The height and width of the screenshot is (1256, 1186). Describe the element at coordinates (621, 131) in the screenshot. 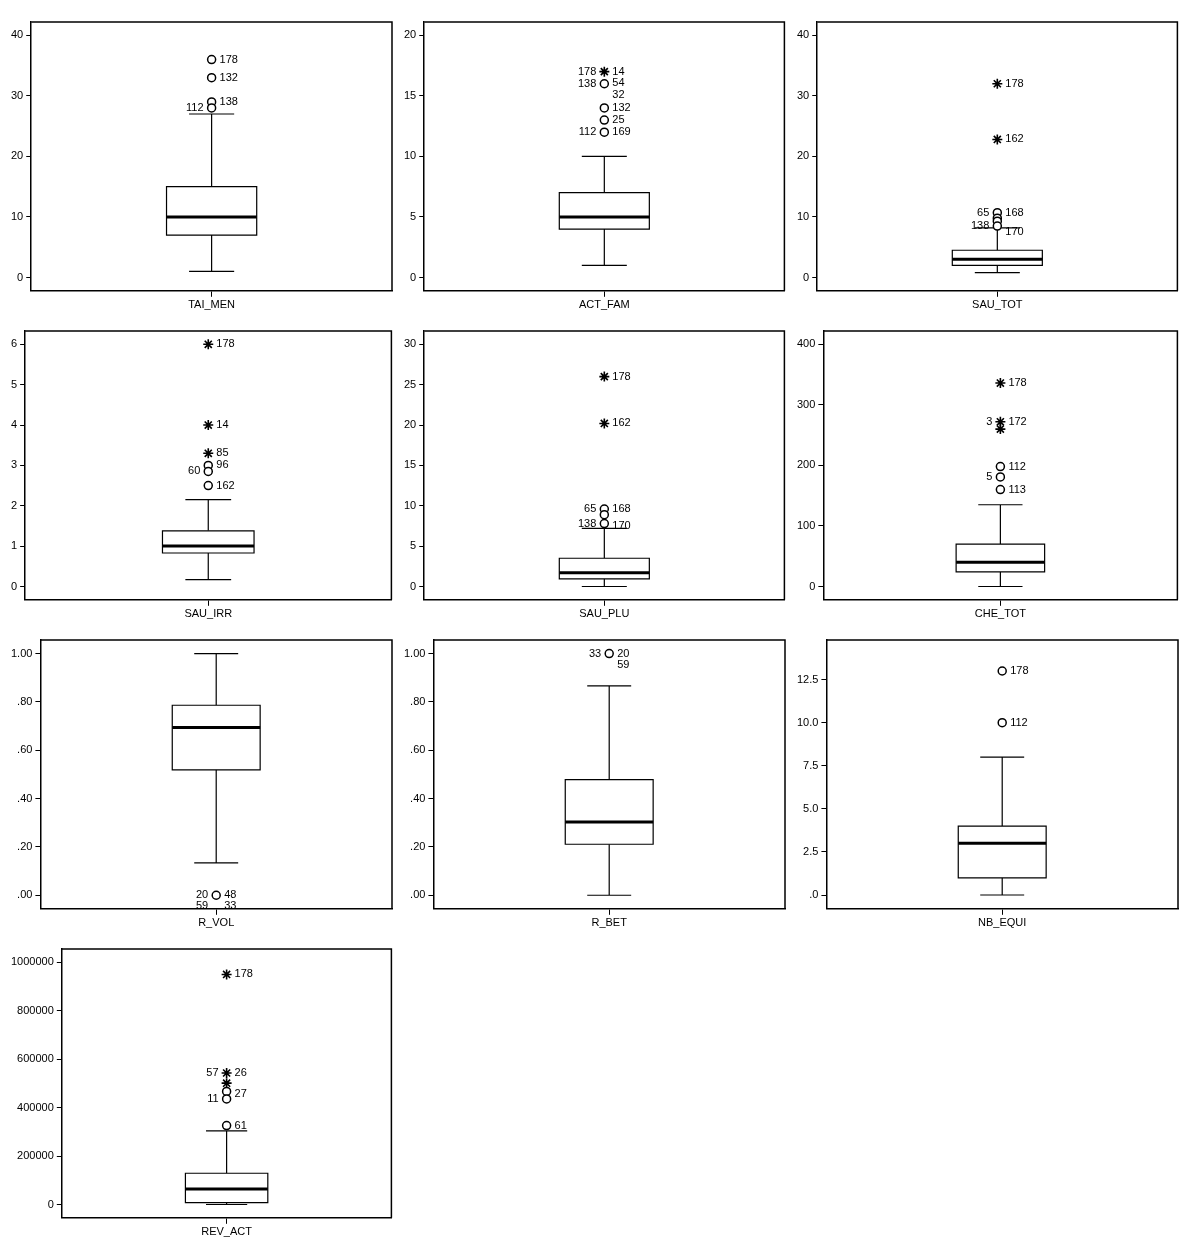

I see `annotation: 169` at that location.